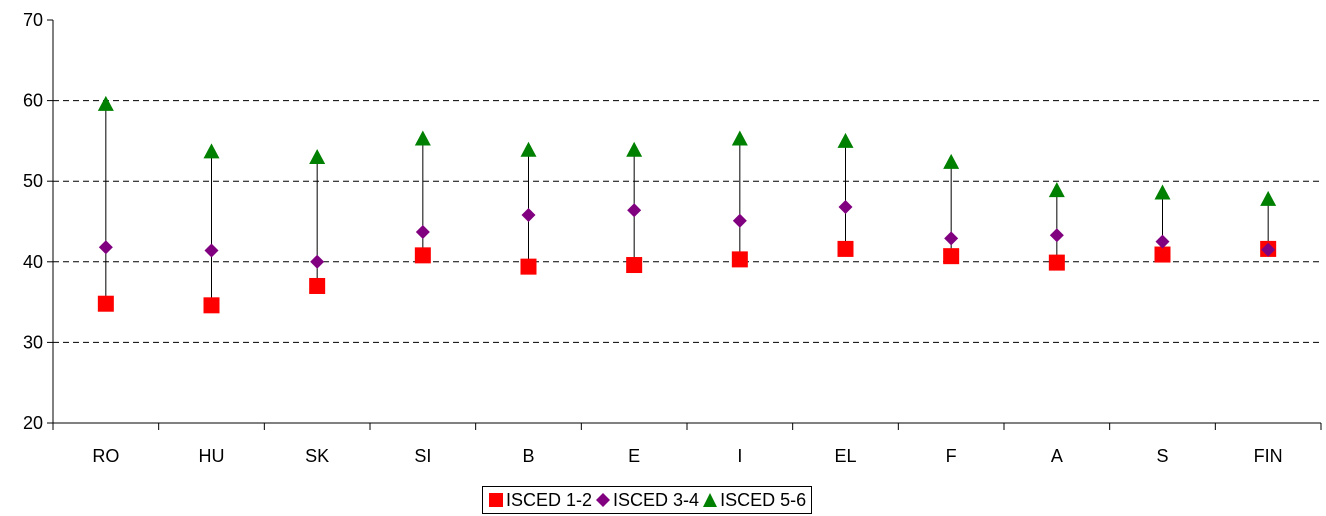 The width and height of the screenshot is (1326, 516). Describe the element at coordinates (710, 500) in the screenshot. I see `triangle-marker-icon` at that location.